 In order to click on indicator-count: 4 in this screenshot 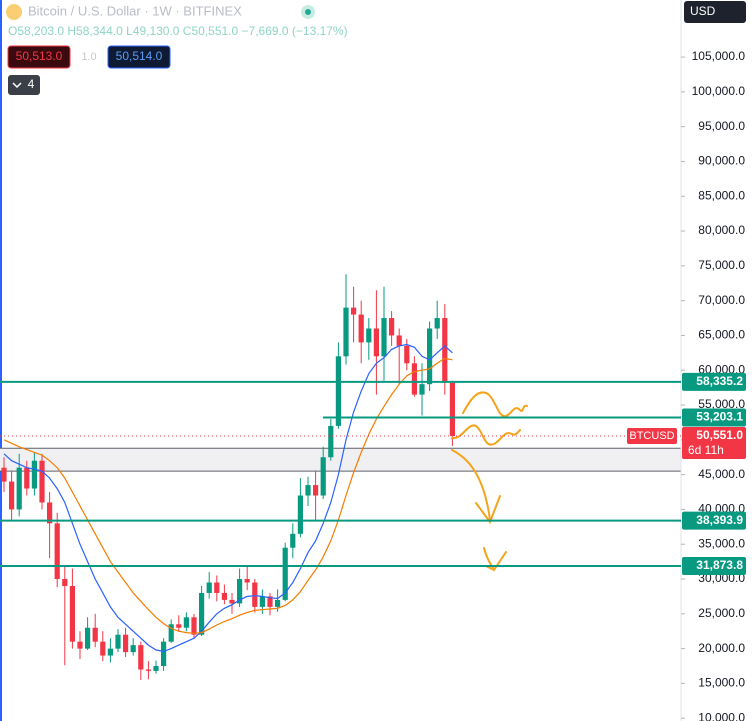, I will do `click(31, 84)`.